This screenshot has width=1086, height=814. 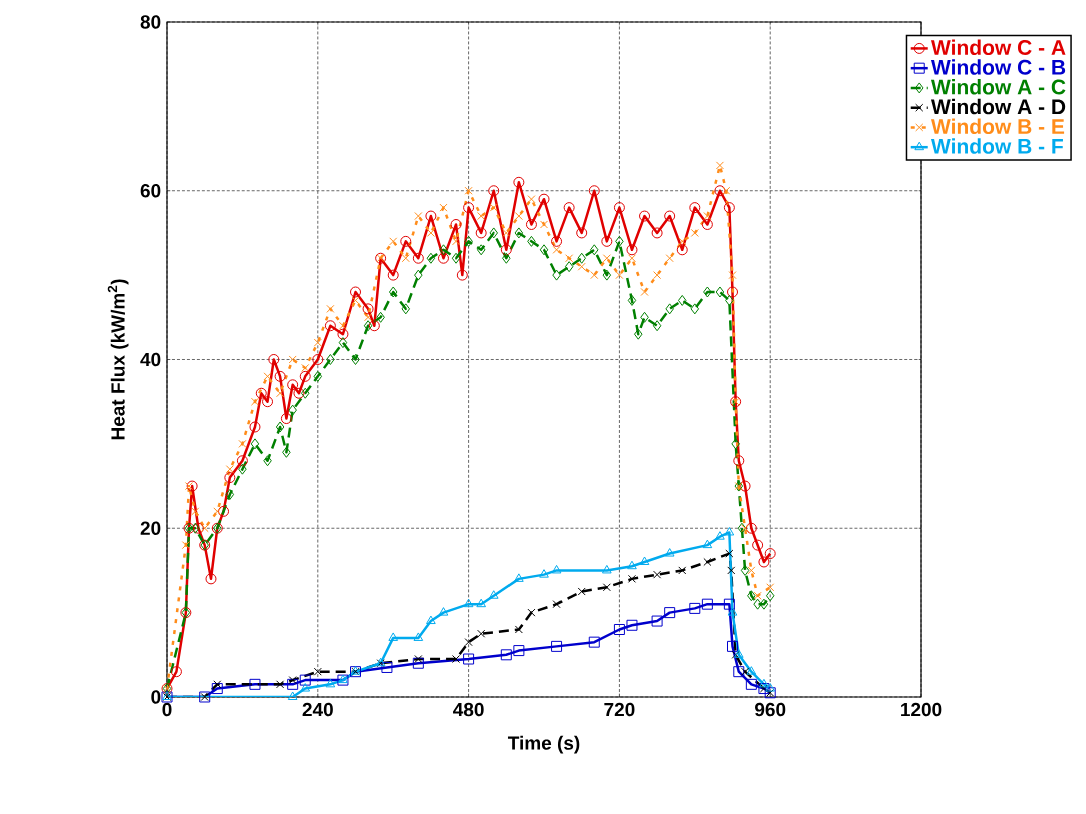 What do you see at coordinates (150, 191) in the screenshot?
I see `y-tick-label: 60` at bounding box center [150, 191].